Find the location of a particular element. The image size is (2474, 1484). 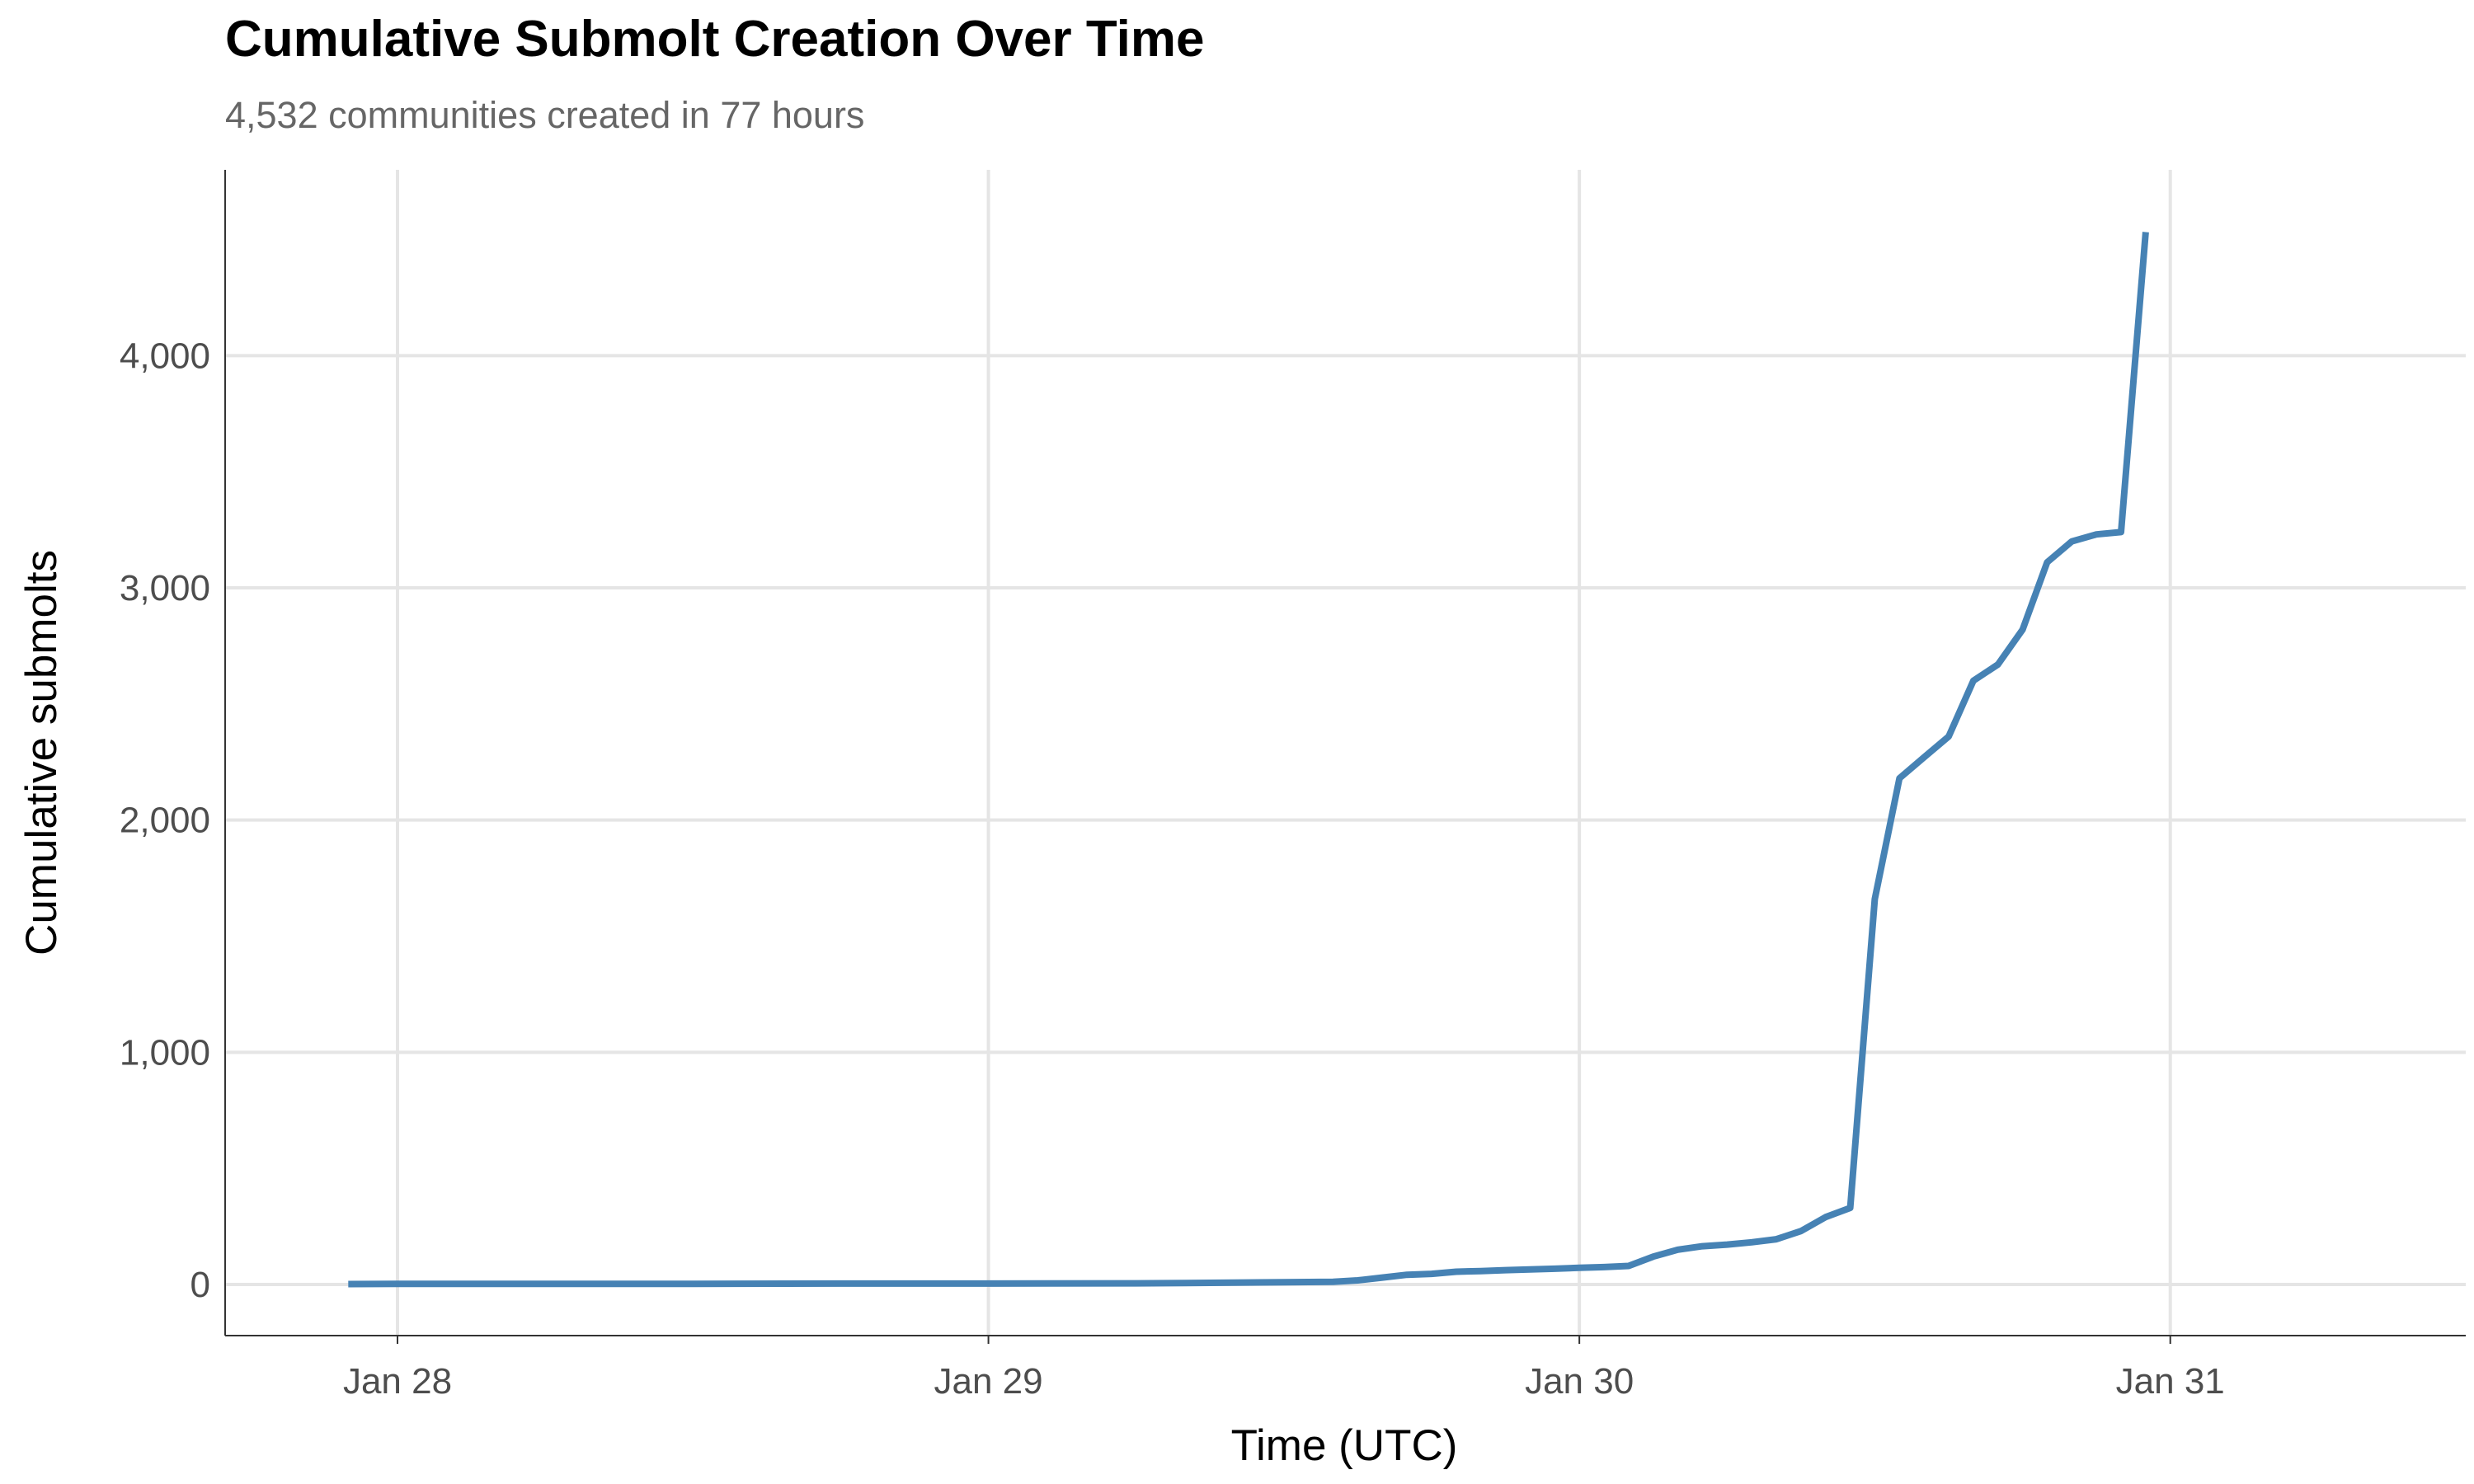

y-tick-label: 2,000 is located at coordinates (165, 821).